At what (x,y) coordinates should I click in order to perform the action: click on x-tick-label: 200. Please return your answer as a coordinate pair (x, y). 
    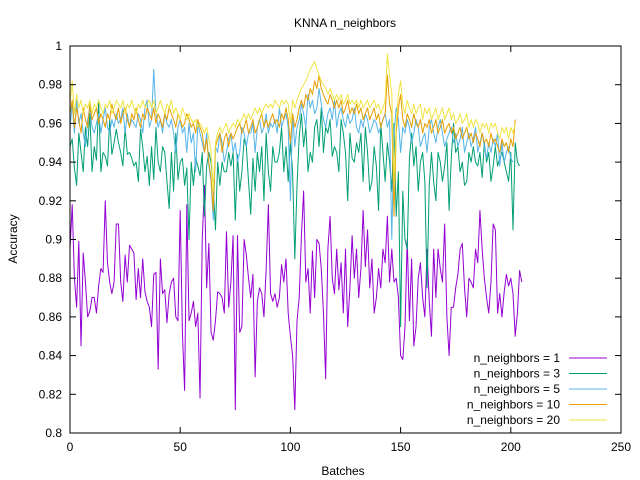
    Looking at the image, I should click on (511, 447).